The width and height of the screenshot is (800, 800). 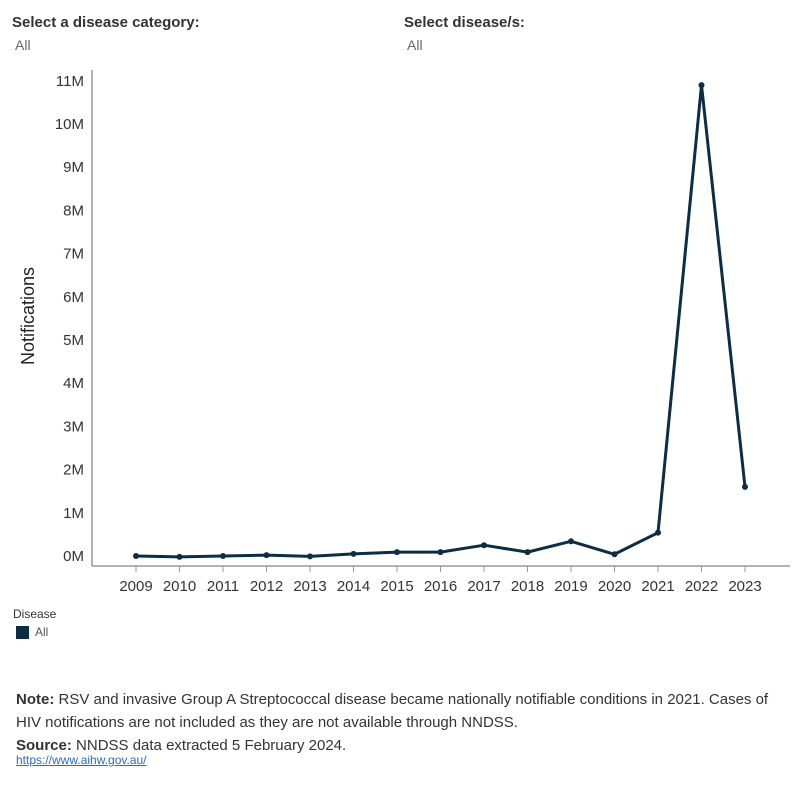 What do you see at coordinates (81, 760) in the screenshot?
I see `aihw-link: https://www.aihw.gov.au/` at bounding box center [81, 760].